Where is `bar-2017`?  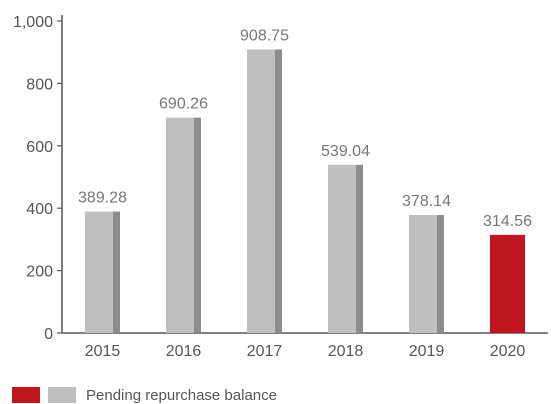 bar-2017 is located at coordinates (261, 191).